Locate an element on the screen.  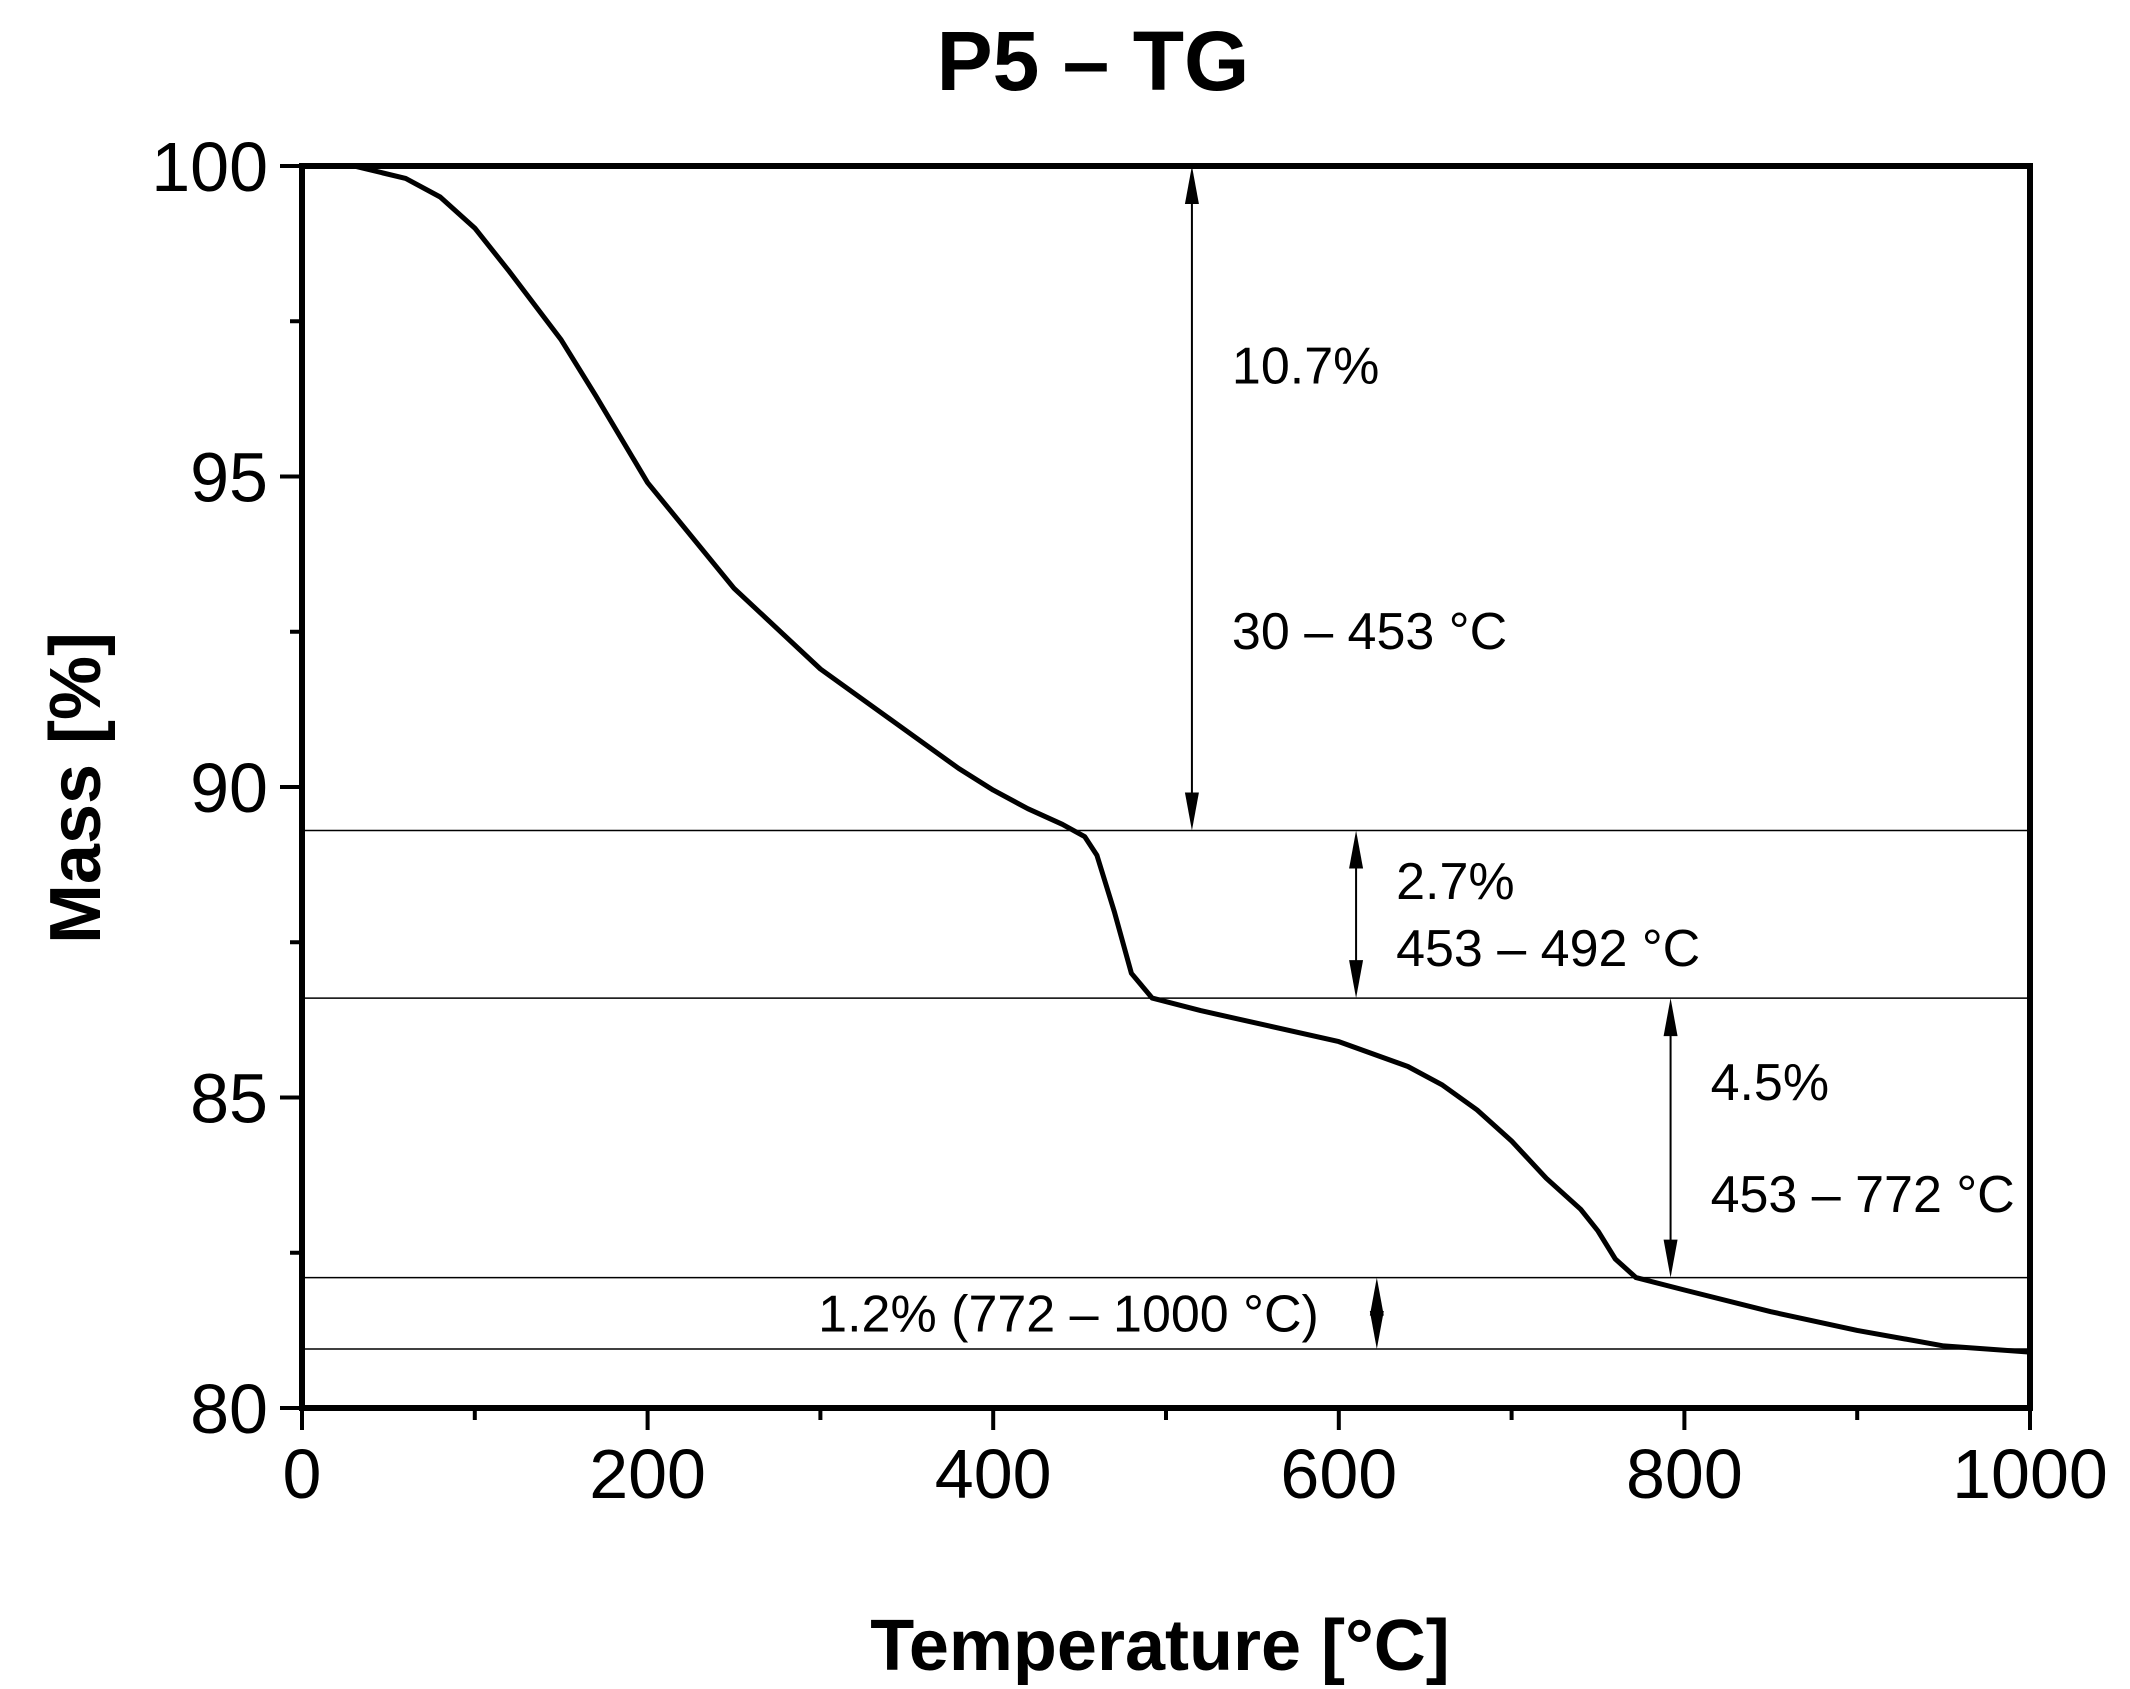
y-tick-label: 85 is located at coordinates (229, 1099).